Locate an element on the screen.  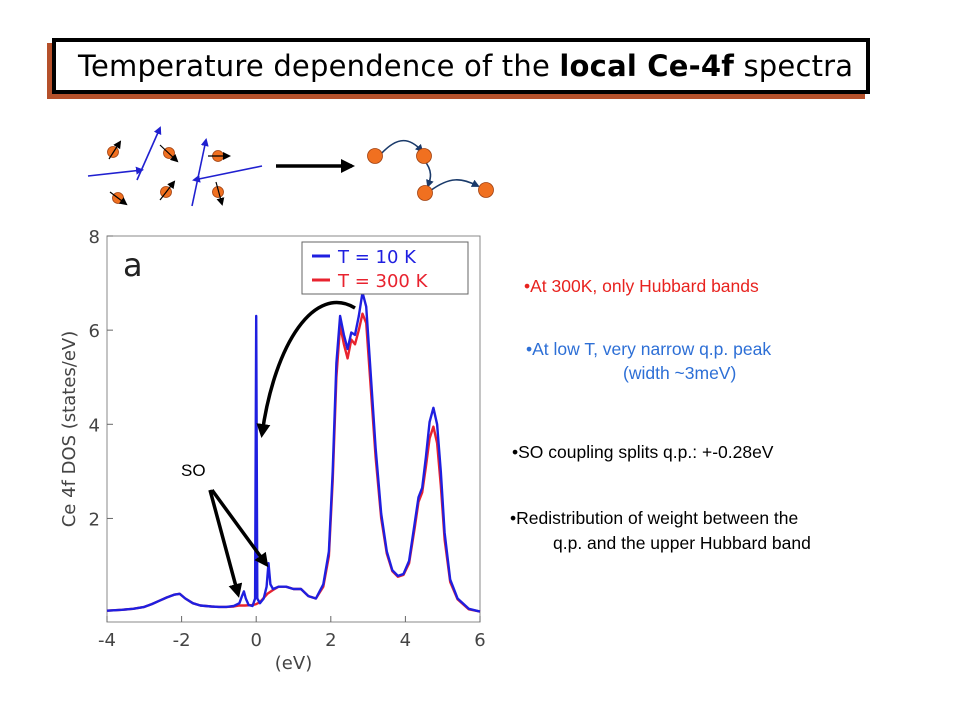
legend: T = 10 K T = 300 K is located at coordinates (385, 268).